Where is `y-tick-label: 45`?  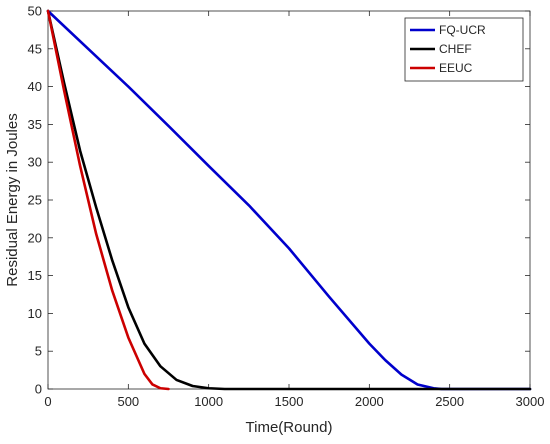 y-tick-label: 45 is located at coordinates (35, 48).